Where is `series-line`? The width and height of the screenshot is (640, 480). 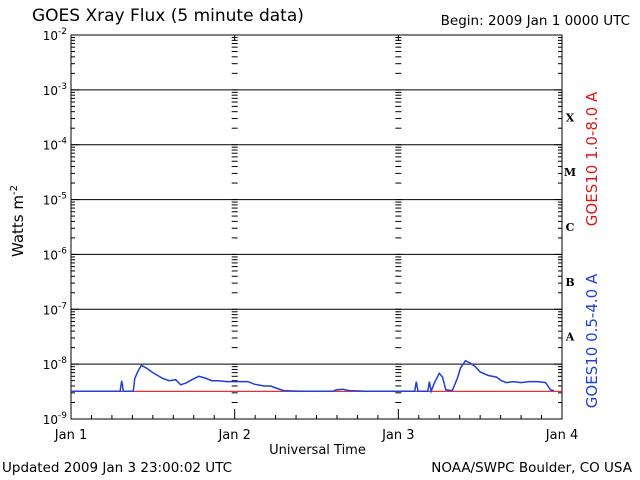
series-line is located at coordinates (312, 377).